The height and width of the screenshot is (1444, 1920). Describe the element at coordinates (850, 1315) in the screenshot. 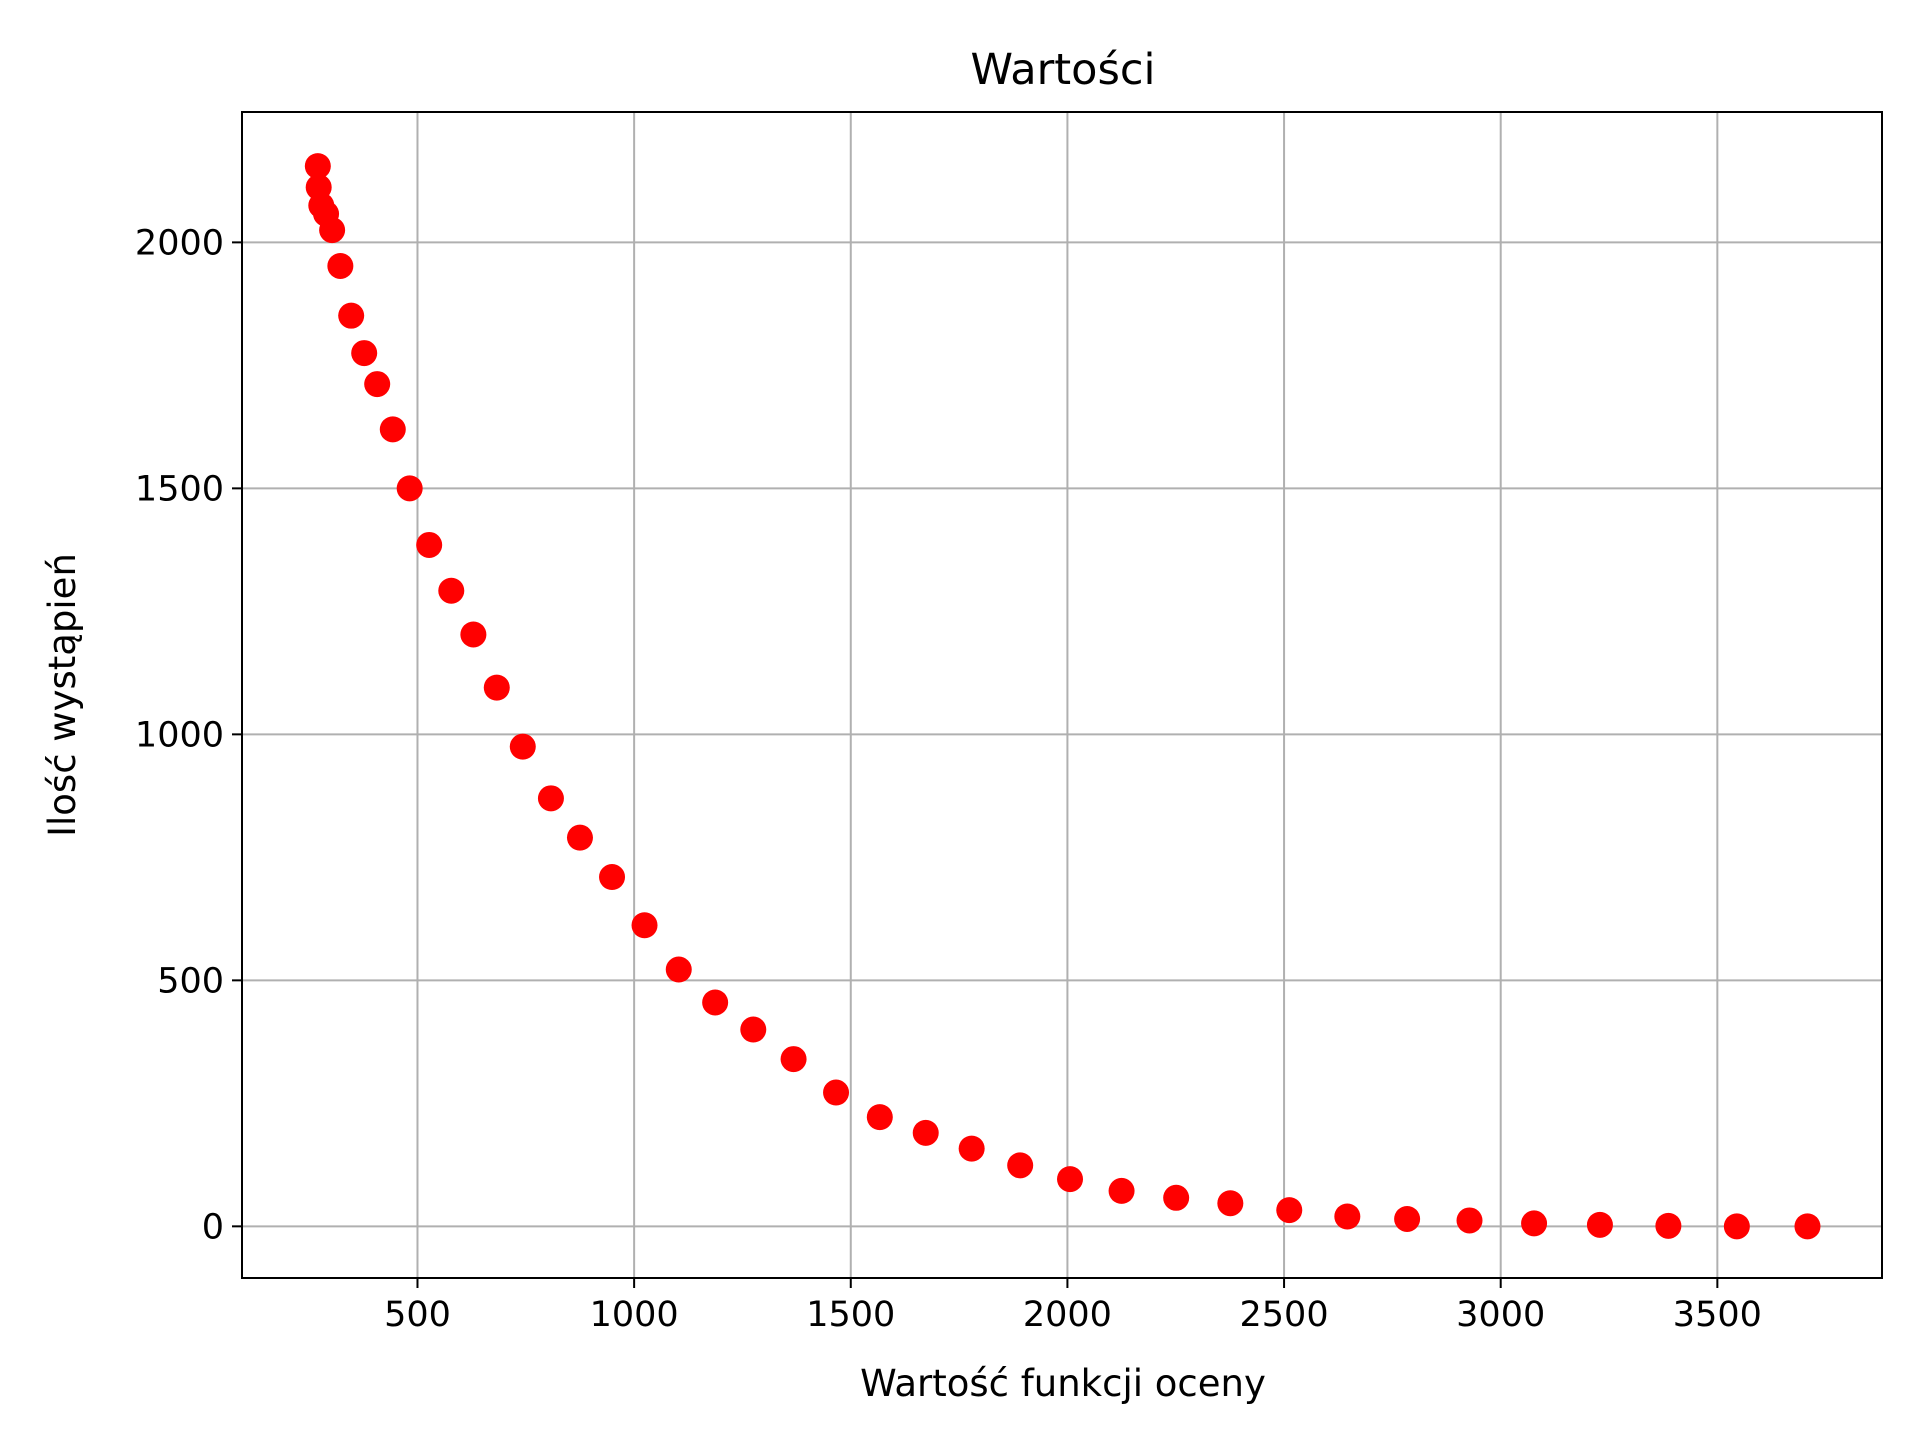

I see `x-tick-label: 1500` at that location.